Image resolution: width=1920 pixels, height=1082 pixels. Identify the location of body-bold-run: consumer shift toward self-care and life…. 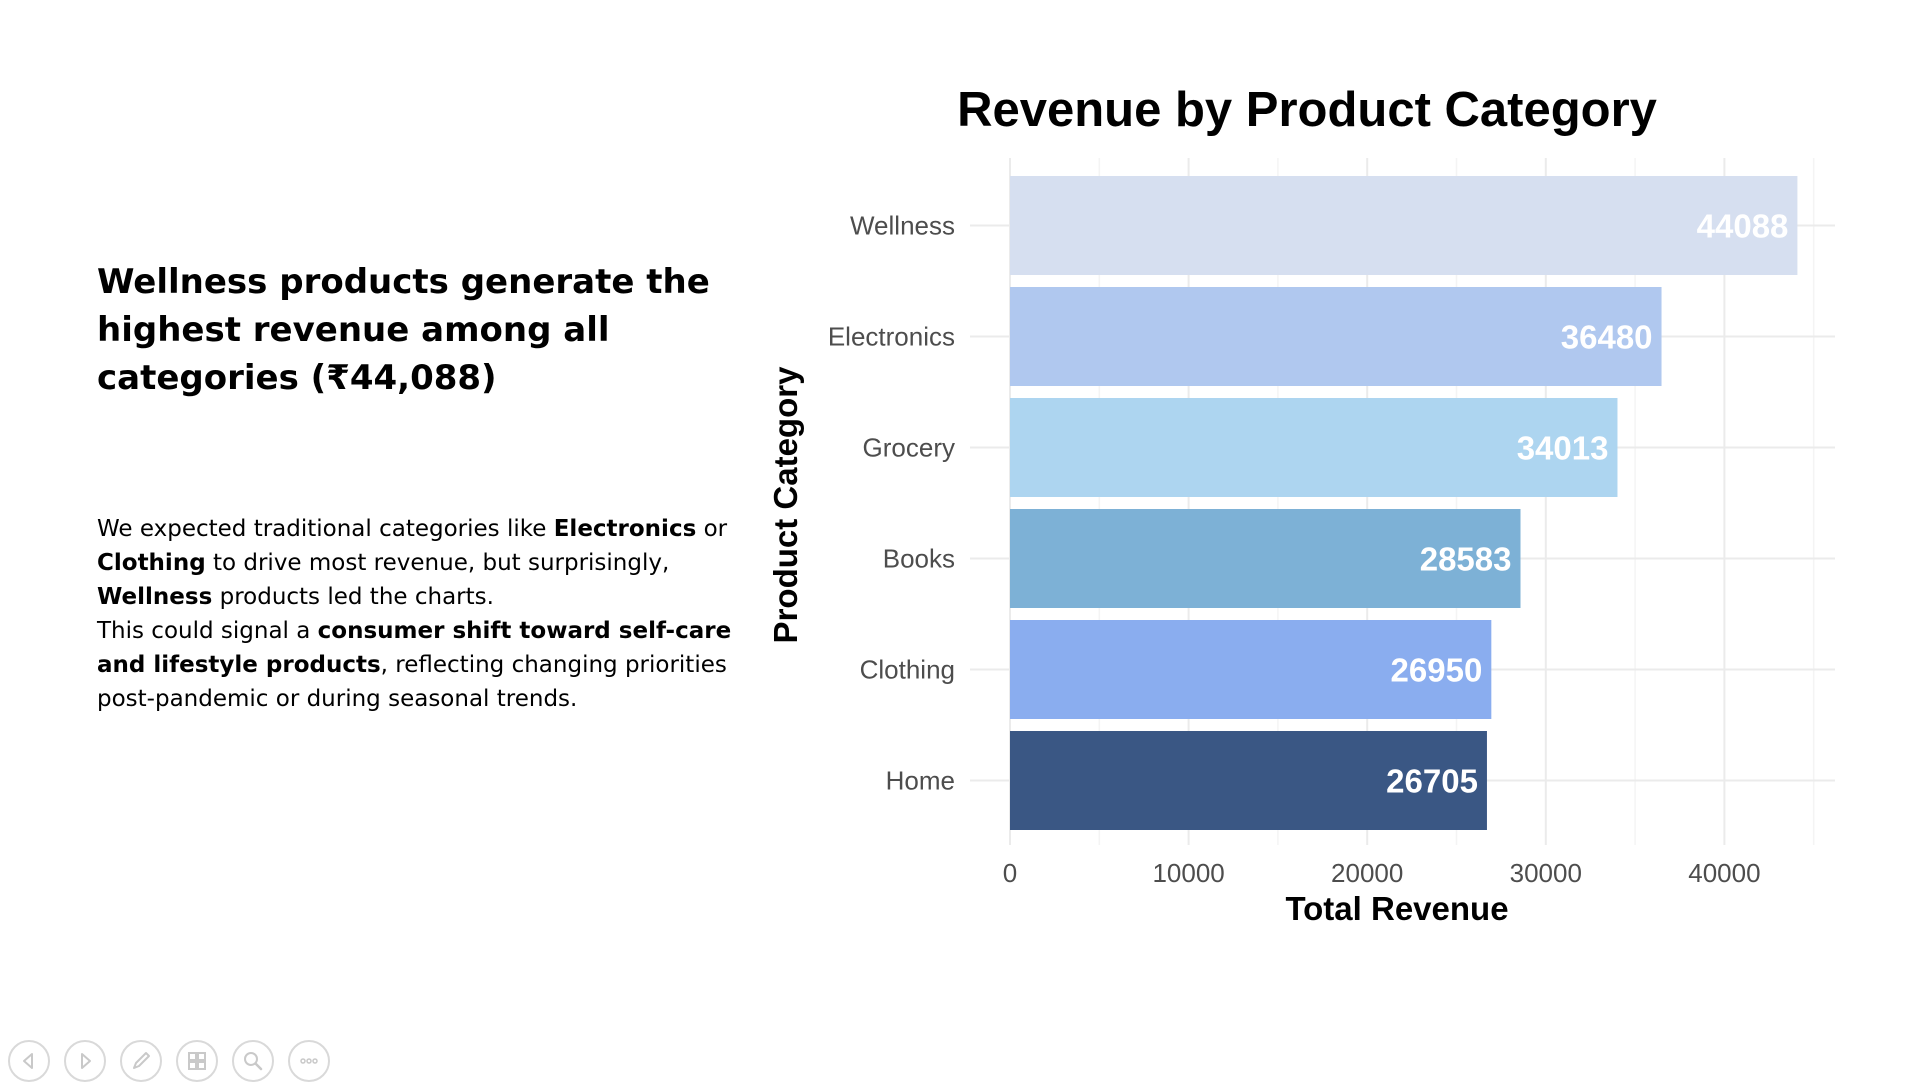
(414, 648).